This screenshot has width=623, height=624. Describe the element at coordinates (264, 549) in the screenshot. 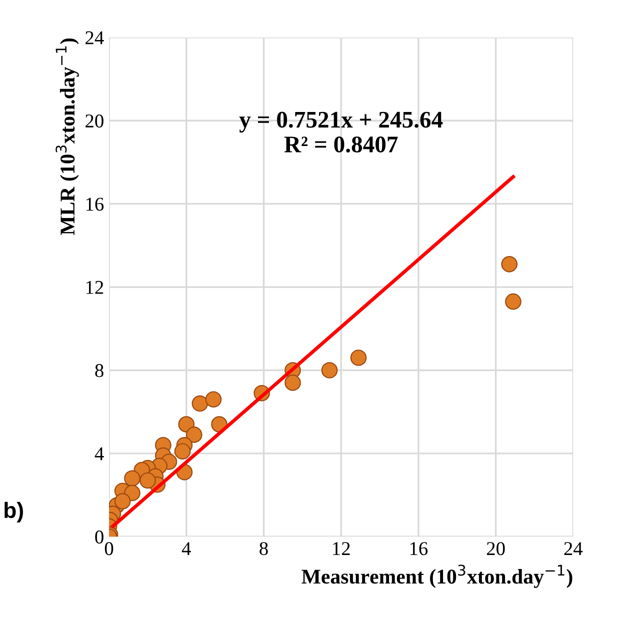

I see `x-tick-label: 8` at that location.